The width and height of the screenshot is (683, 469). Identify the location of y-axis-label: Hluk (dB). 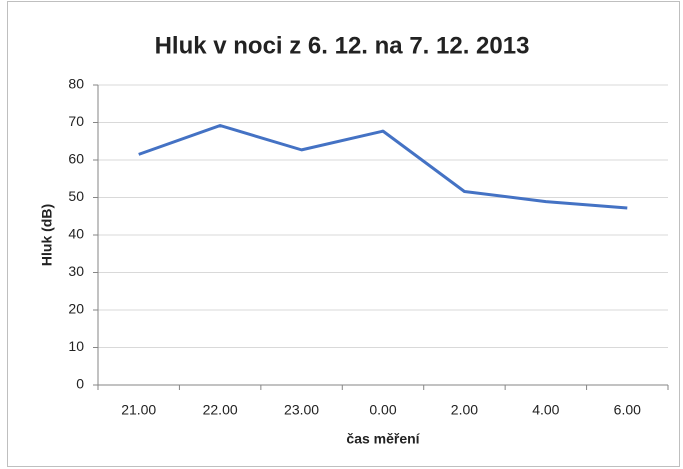
(47, 235).